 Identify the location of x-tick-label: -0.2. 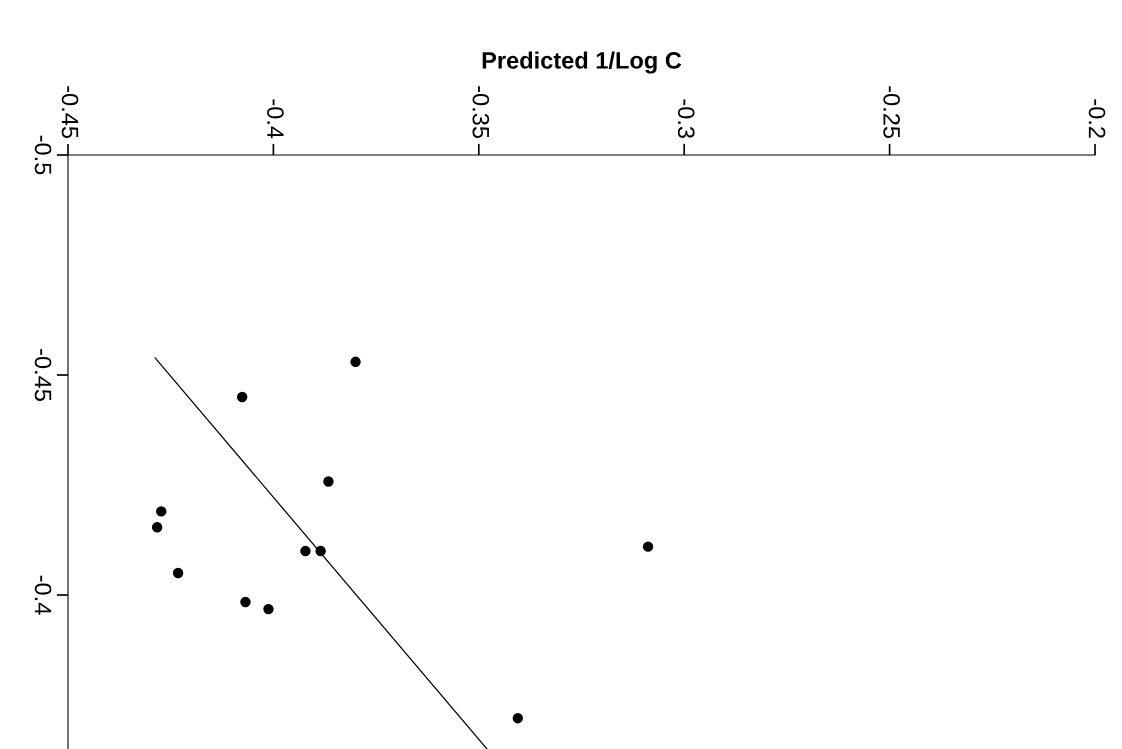
(1097, 118).